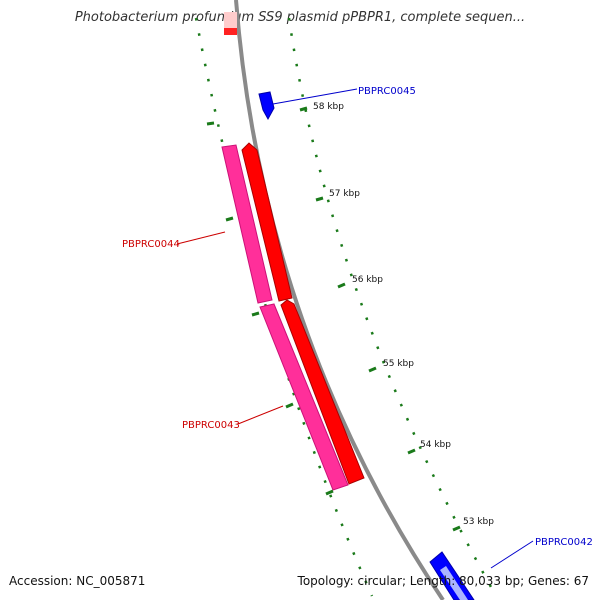 The height and width of the screenshot is (600, 600). Describe the element at coordinates (435, 445) in the screenshot. I see `tick-label: 54 kbp` at that location.